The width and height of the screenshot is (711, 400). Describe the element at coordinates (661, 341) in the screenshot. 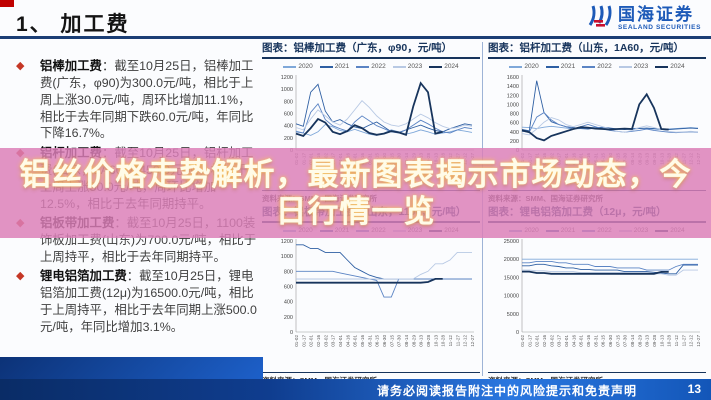

I see `svg-text: 10-13` at that location.